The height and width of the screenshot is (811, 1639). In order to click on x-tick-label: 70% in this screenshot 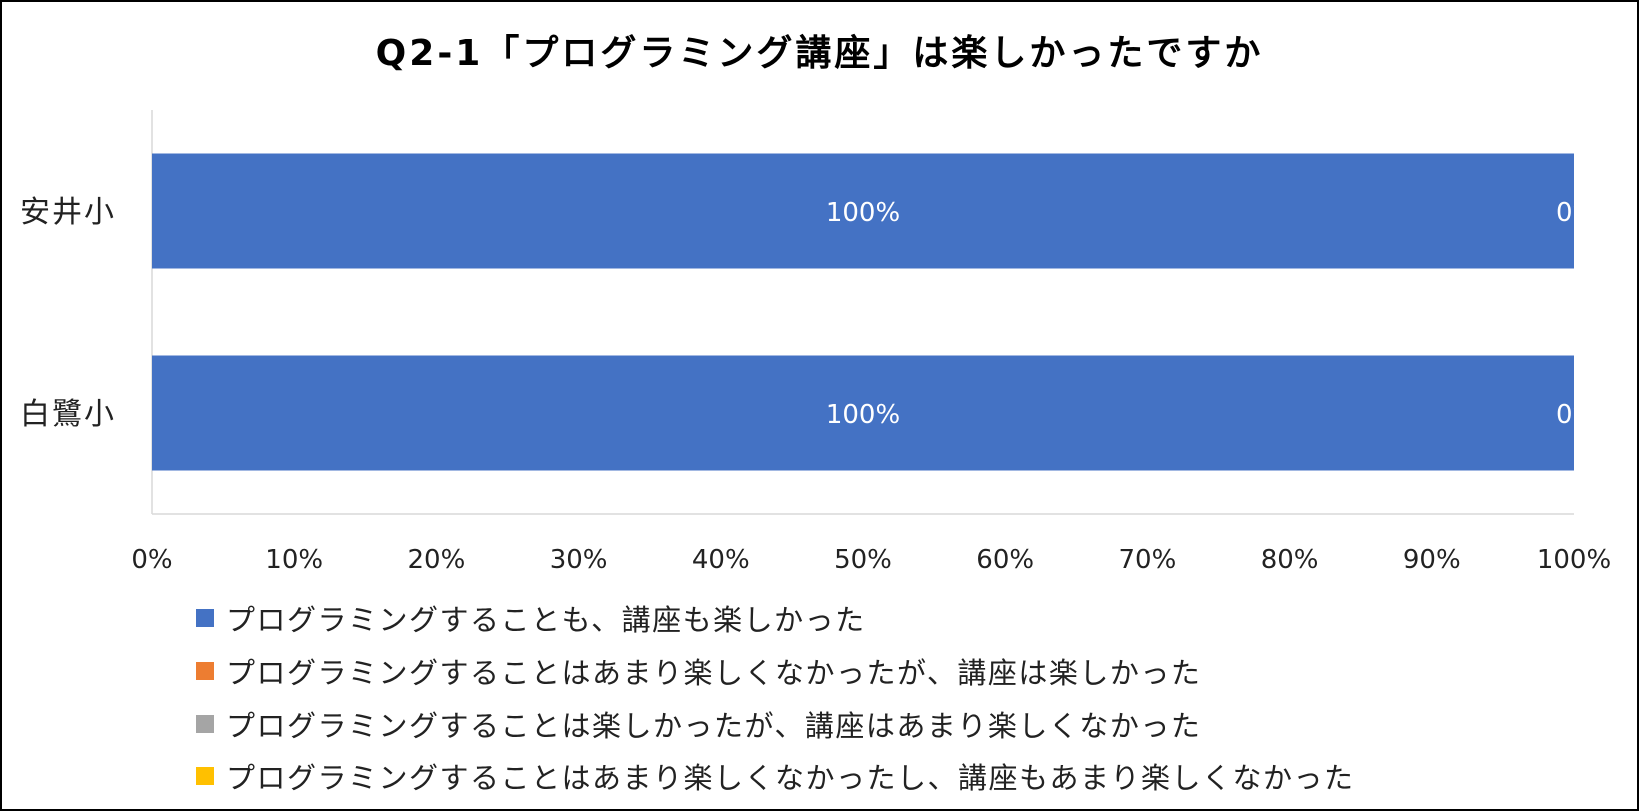, I will do `click(1148, 560)`.